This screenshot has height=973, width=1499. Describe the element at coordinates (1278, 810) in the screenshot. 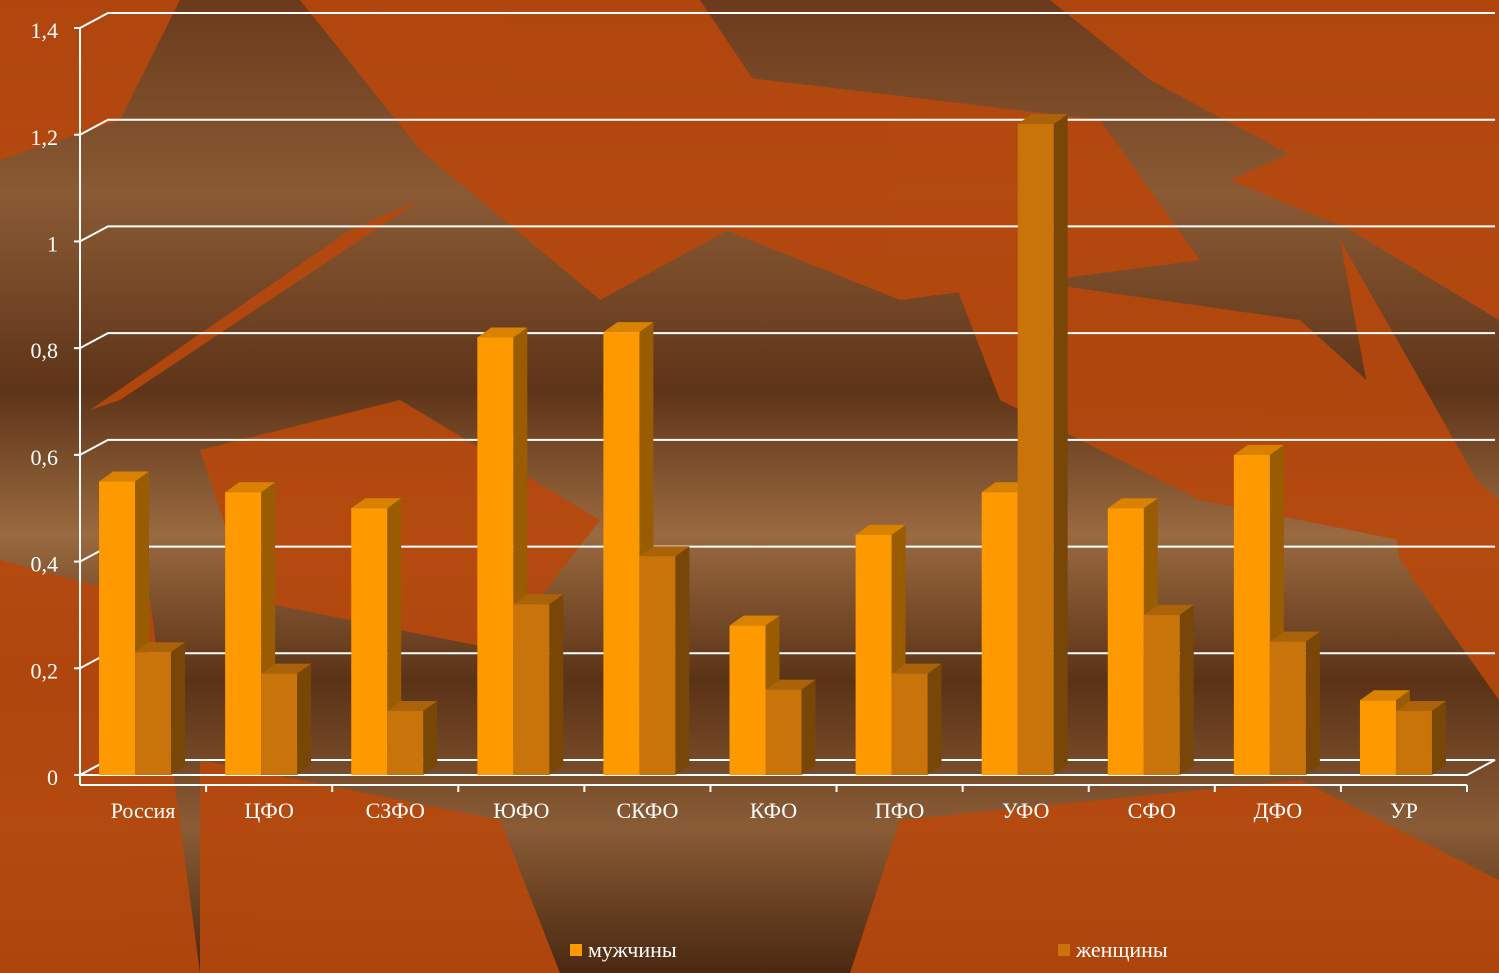

I see `x-tick-label: ДФО` at that location.